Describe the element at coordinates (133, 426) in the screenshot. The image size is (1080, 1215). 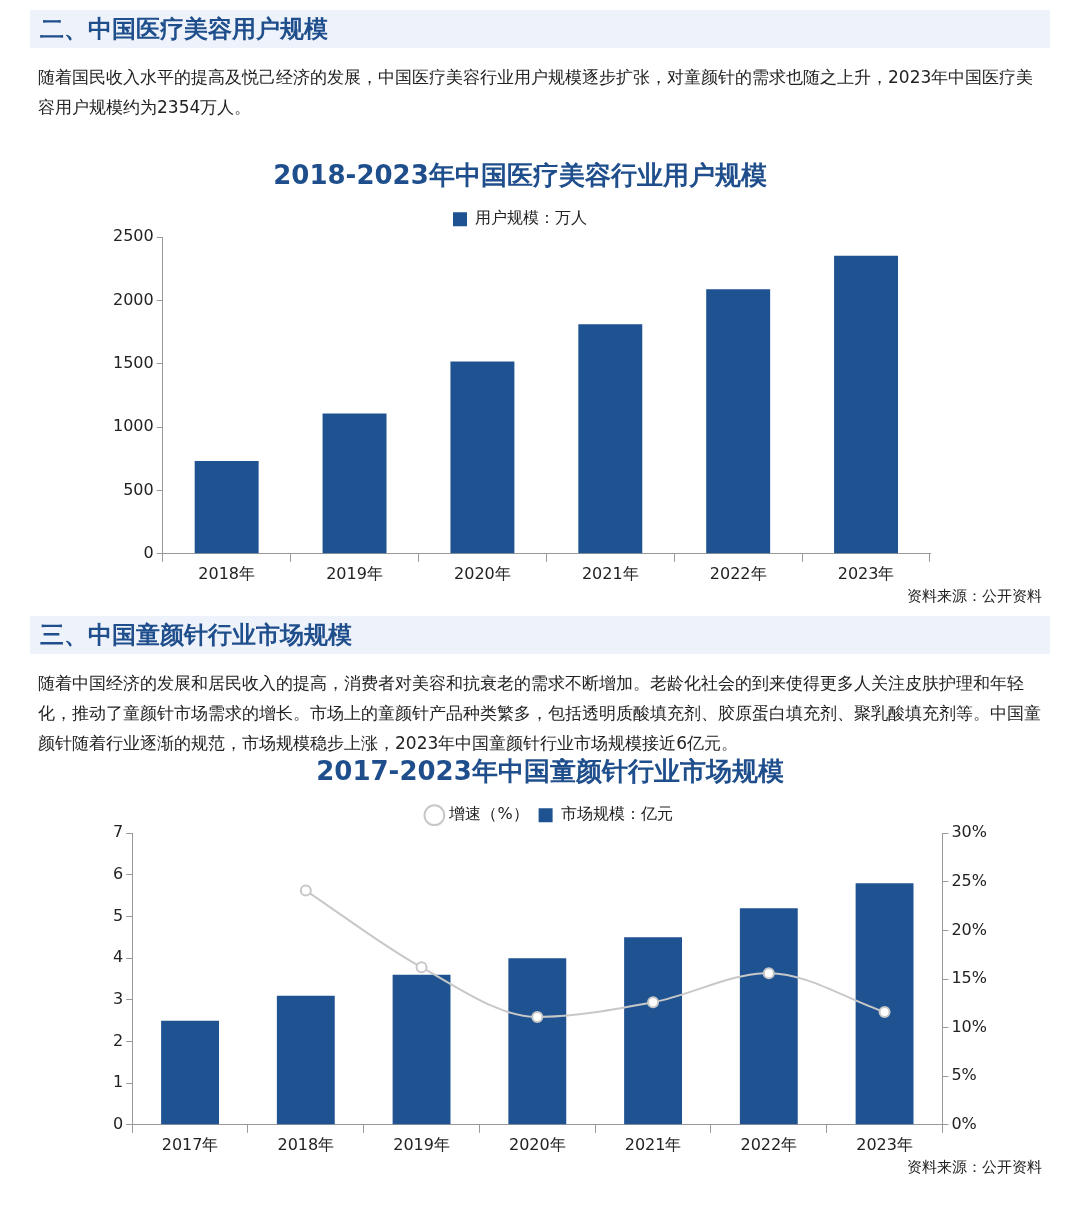
I see `y-tick-label: 1000` at that location.